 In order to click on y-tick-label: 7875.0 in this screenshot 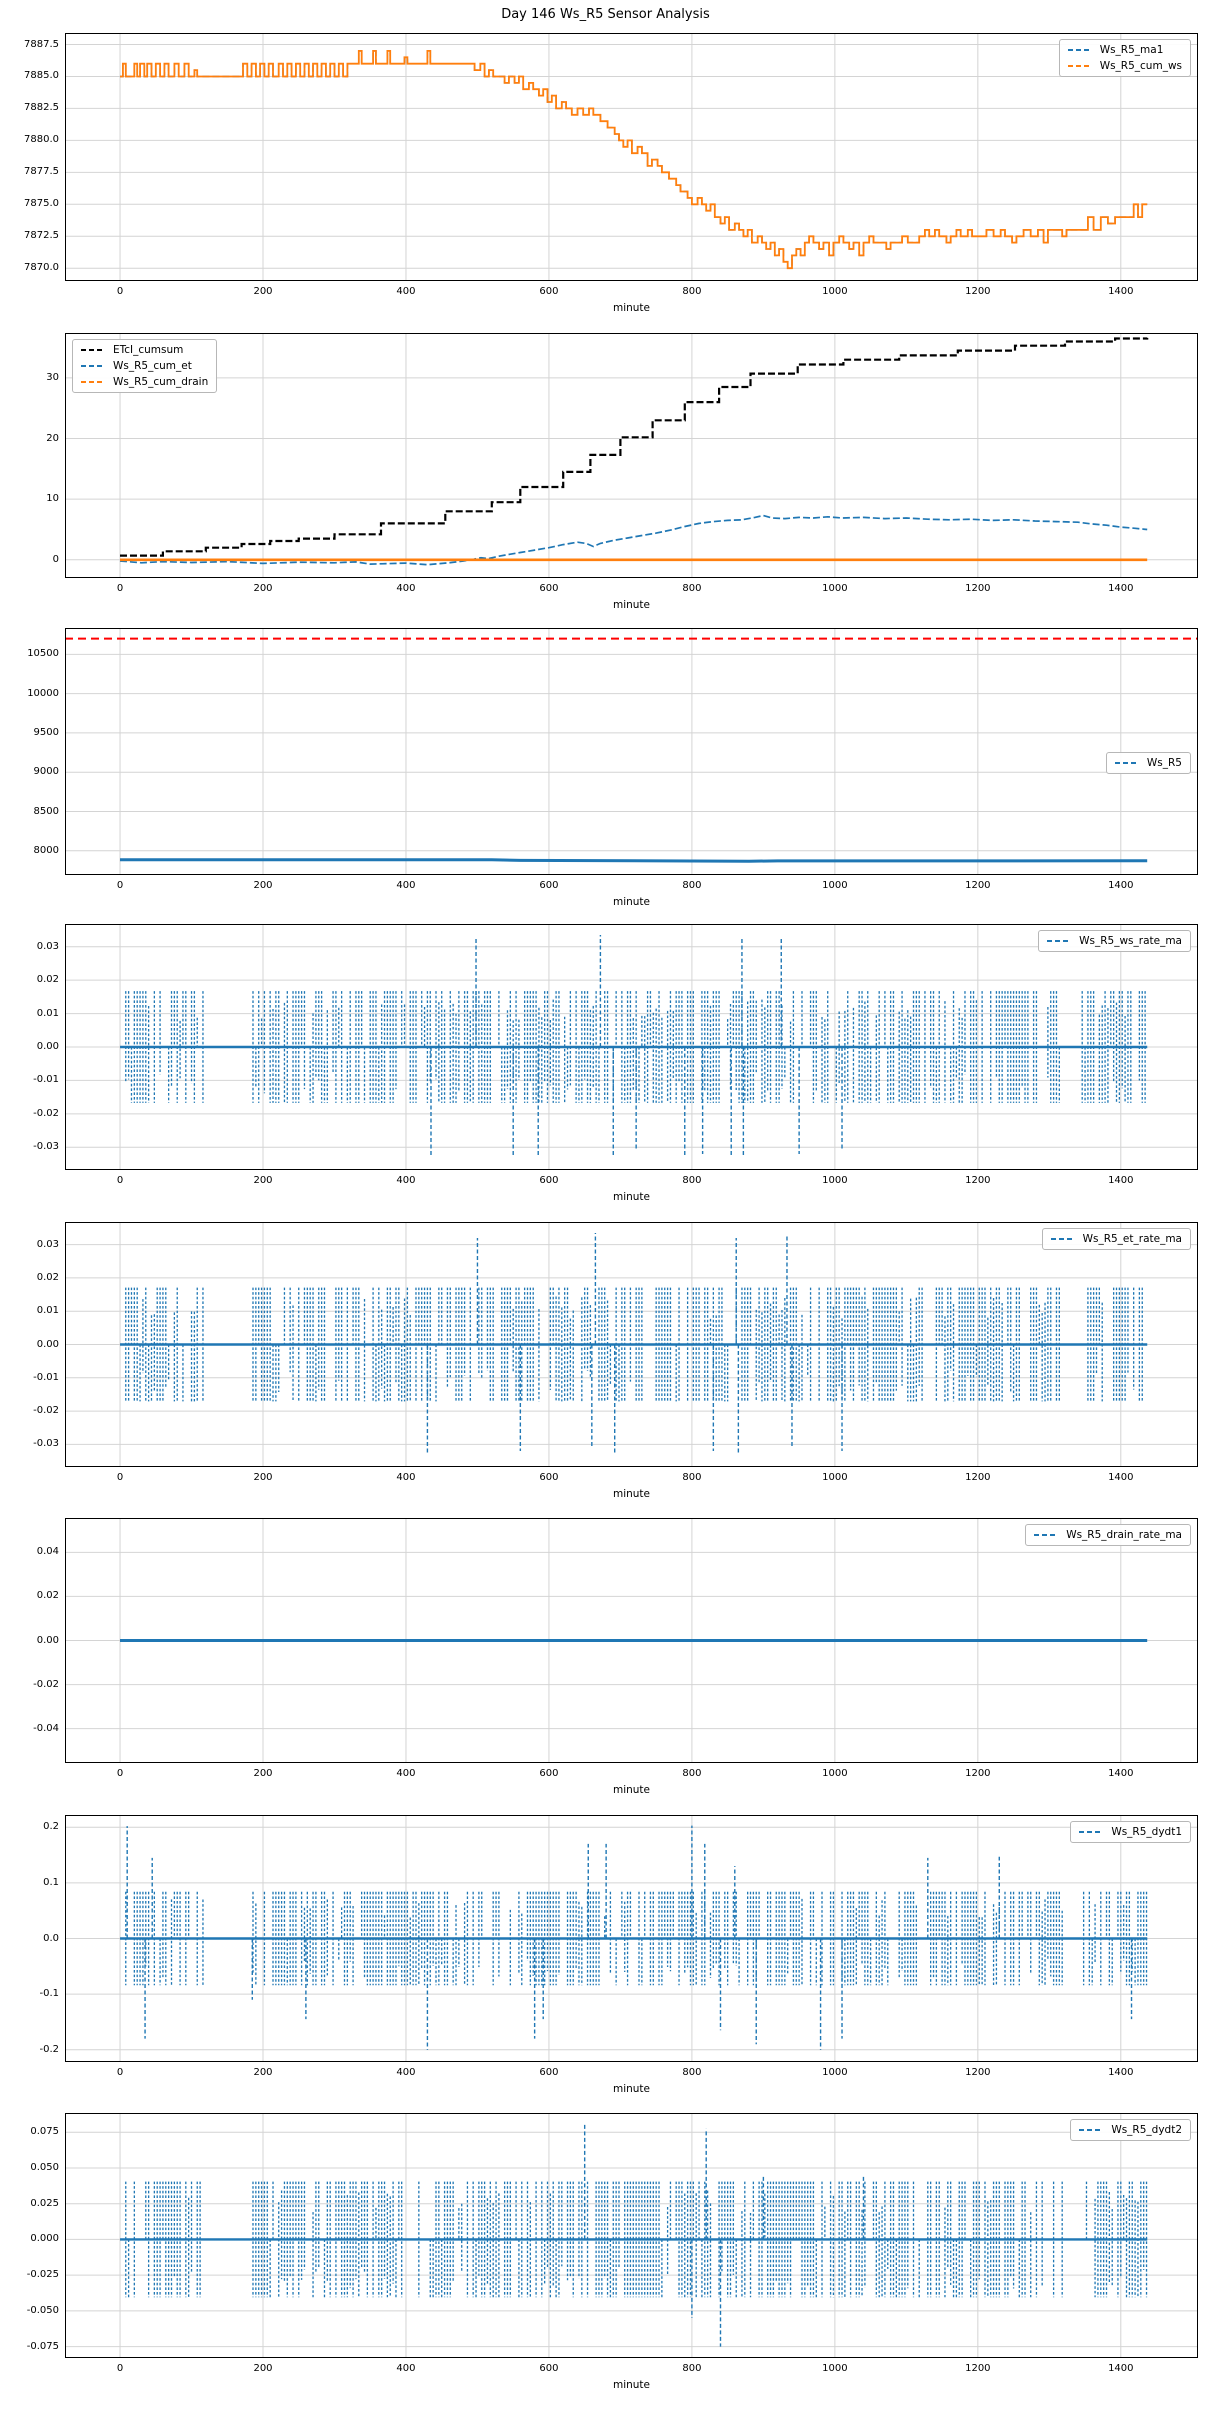, I will do `click(41, 204)`.